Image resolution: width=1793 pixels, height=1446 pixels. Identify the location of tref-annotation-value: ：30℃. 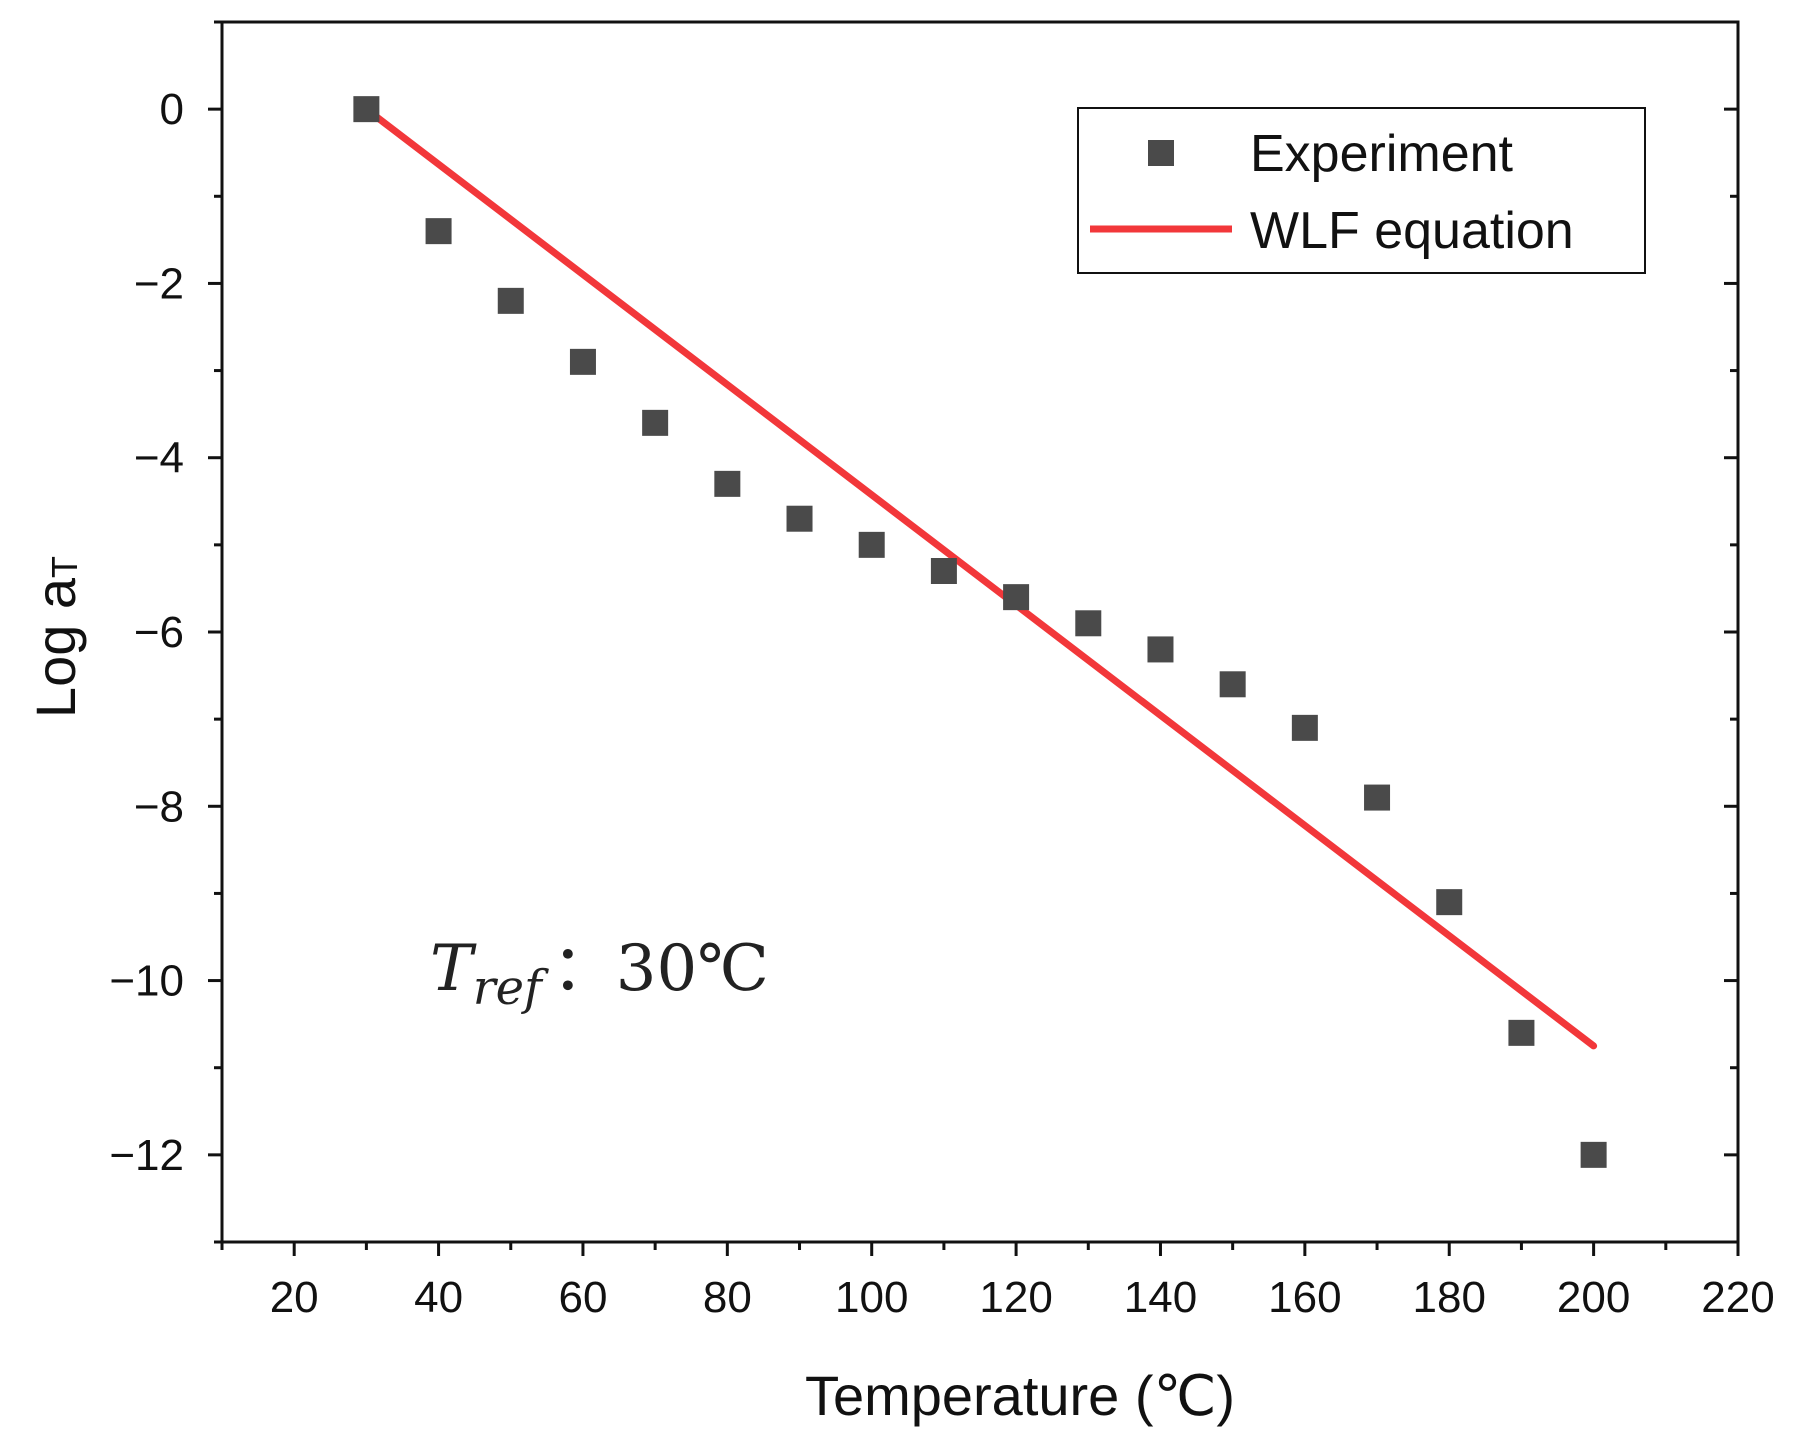
(660, 969).